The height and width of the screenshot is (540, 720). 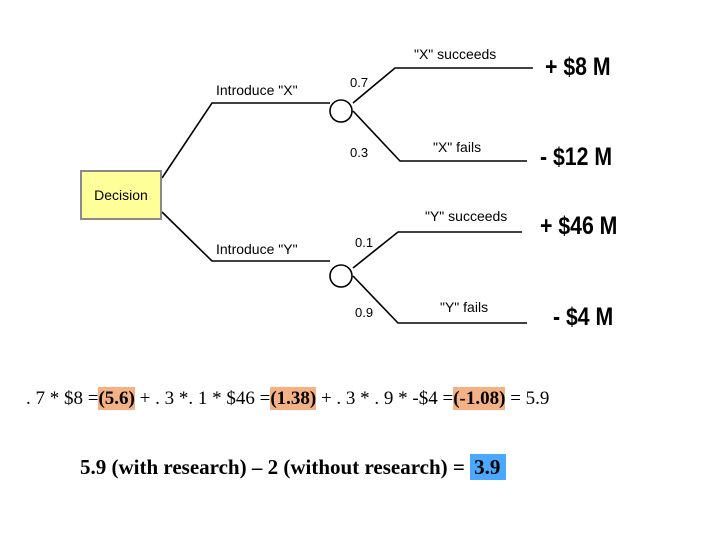 I want to click on outcome-label-x-fails: "X" fails, so click(x=457, y=147).